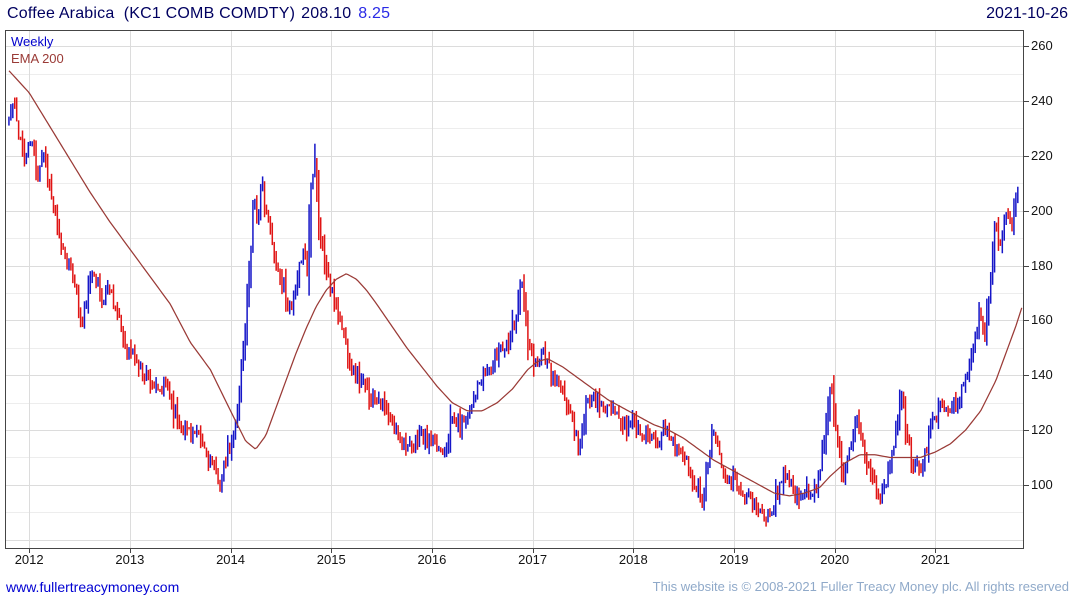 The height and width of the screenshot is (600, 1075). I want to click on y-axis-label: 120, so click(1042, 430).